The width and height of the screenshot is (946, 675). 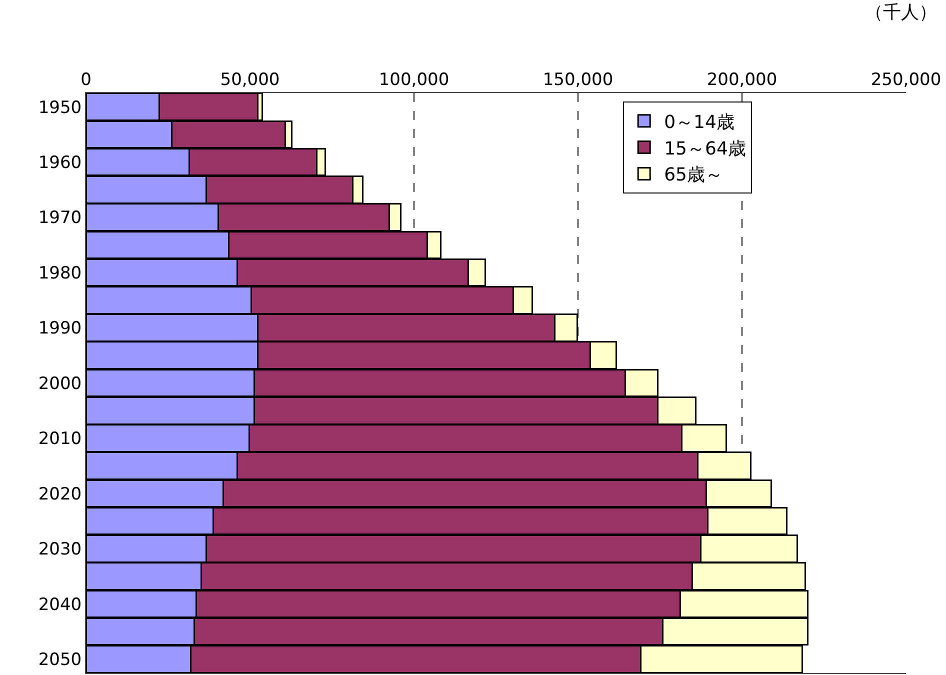 What do you see at coordinates (60, 273) in the screenshot?
I see `y-tick-label: 1980` at bounding box center [60, 273].